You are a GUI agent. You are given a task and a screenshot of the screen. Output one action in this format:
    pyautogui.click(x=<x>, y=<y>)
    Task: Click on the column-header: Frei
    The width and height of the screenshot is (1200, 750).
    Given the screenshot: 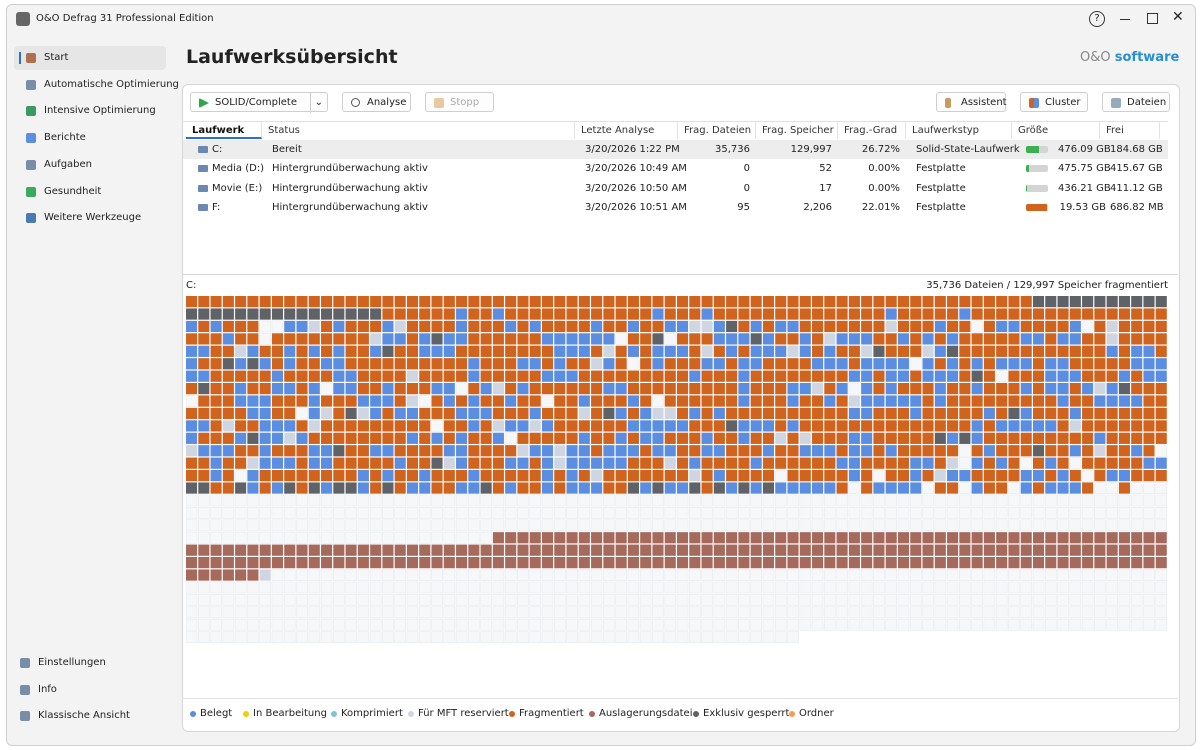 What is the action you would take?
    pyautogui.click(x=1130, y=130)
    